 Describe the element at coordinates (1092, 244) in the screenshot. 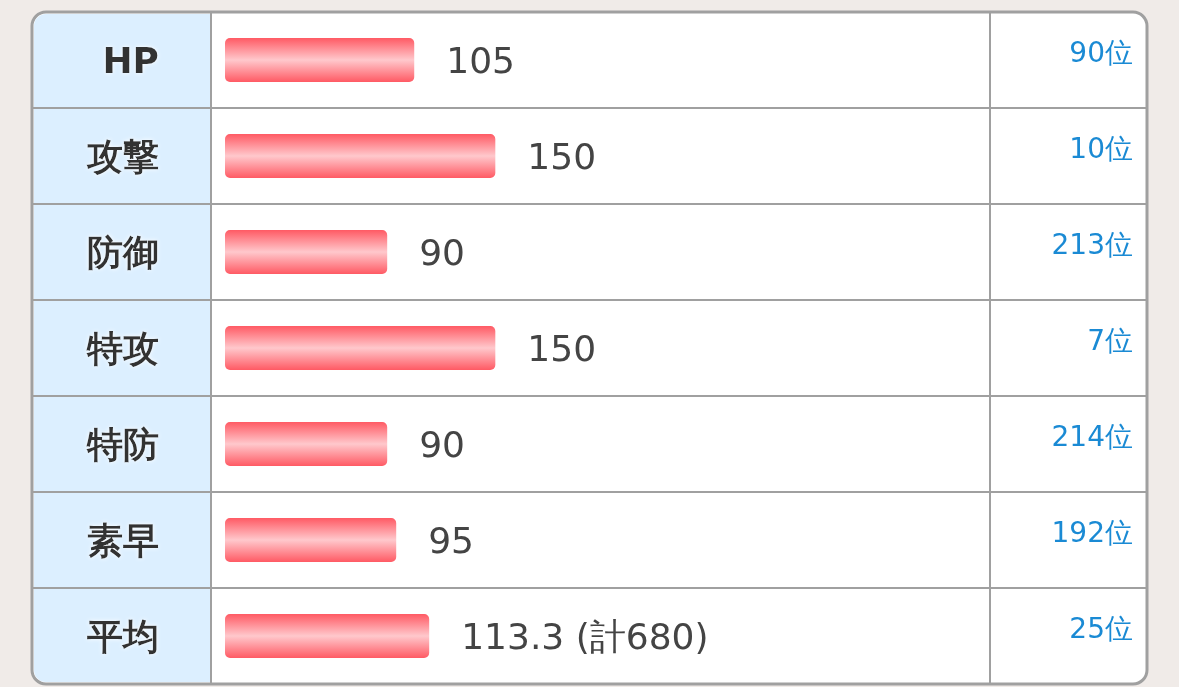

I see `text: 213位` at that location.